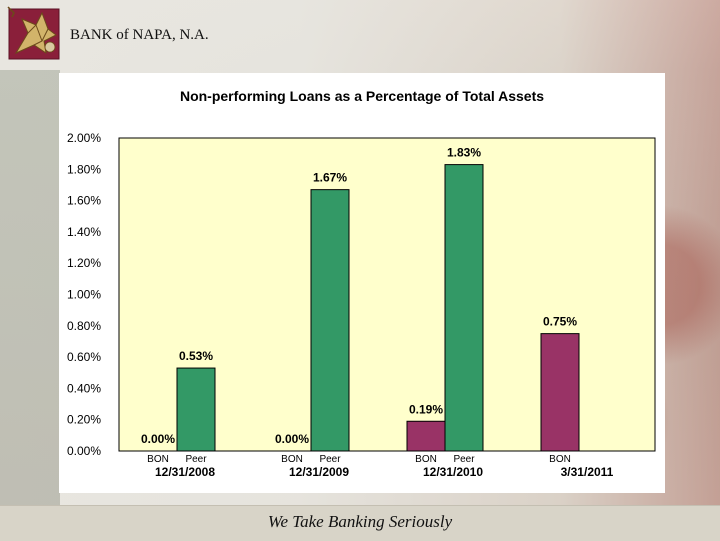  I want to click on tagline: We Take Banking Seriously, so click(360, 521).